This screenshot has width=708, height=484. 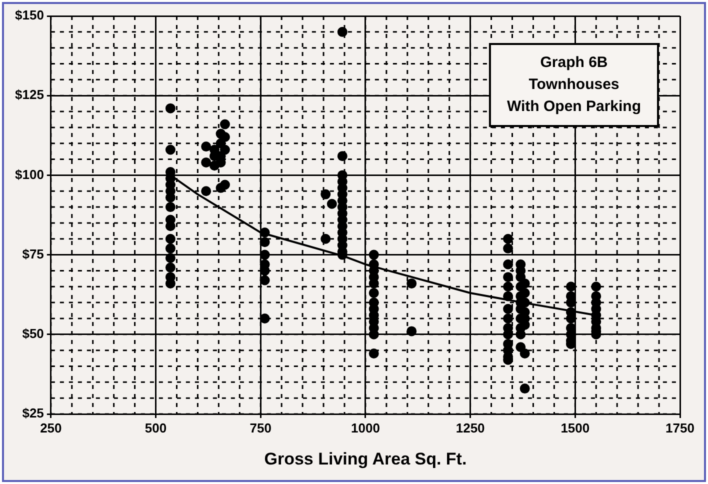 What do you see at coordinates (574, 85) in the screenshot?
I see `text: Graph 6B Townhouses With Open Parking` at bounding box center [574, 85].